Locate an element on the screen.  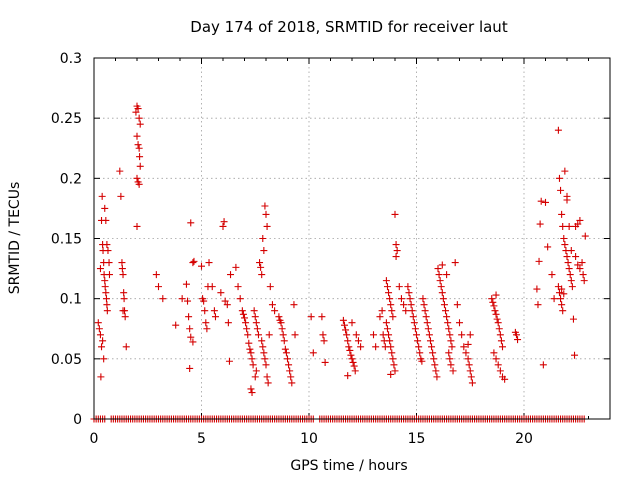
x-tick-label: 0 is located at coordinates (94, 439).